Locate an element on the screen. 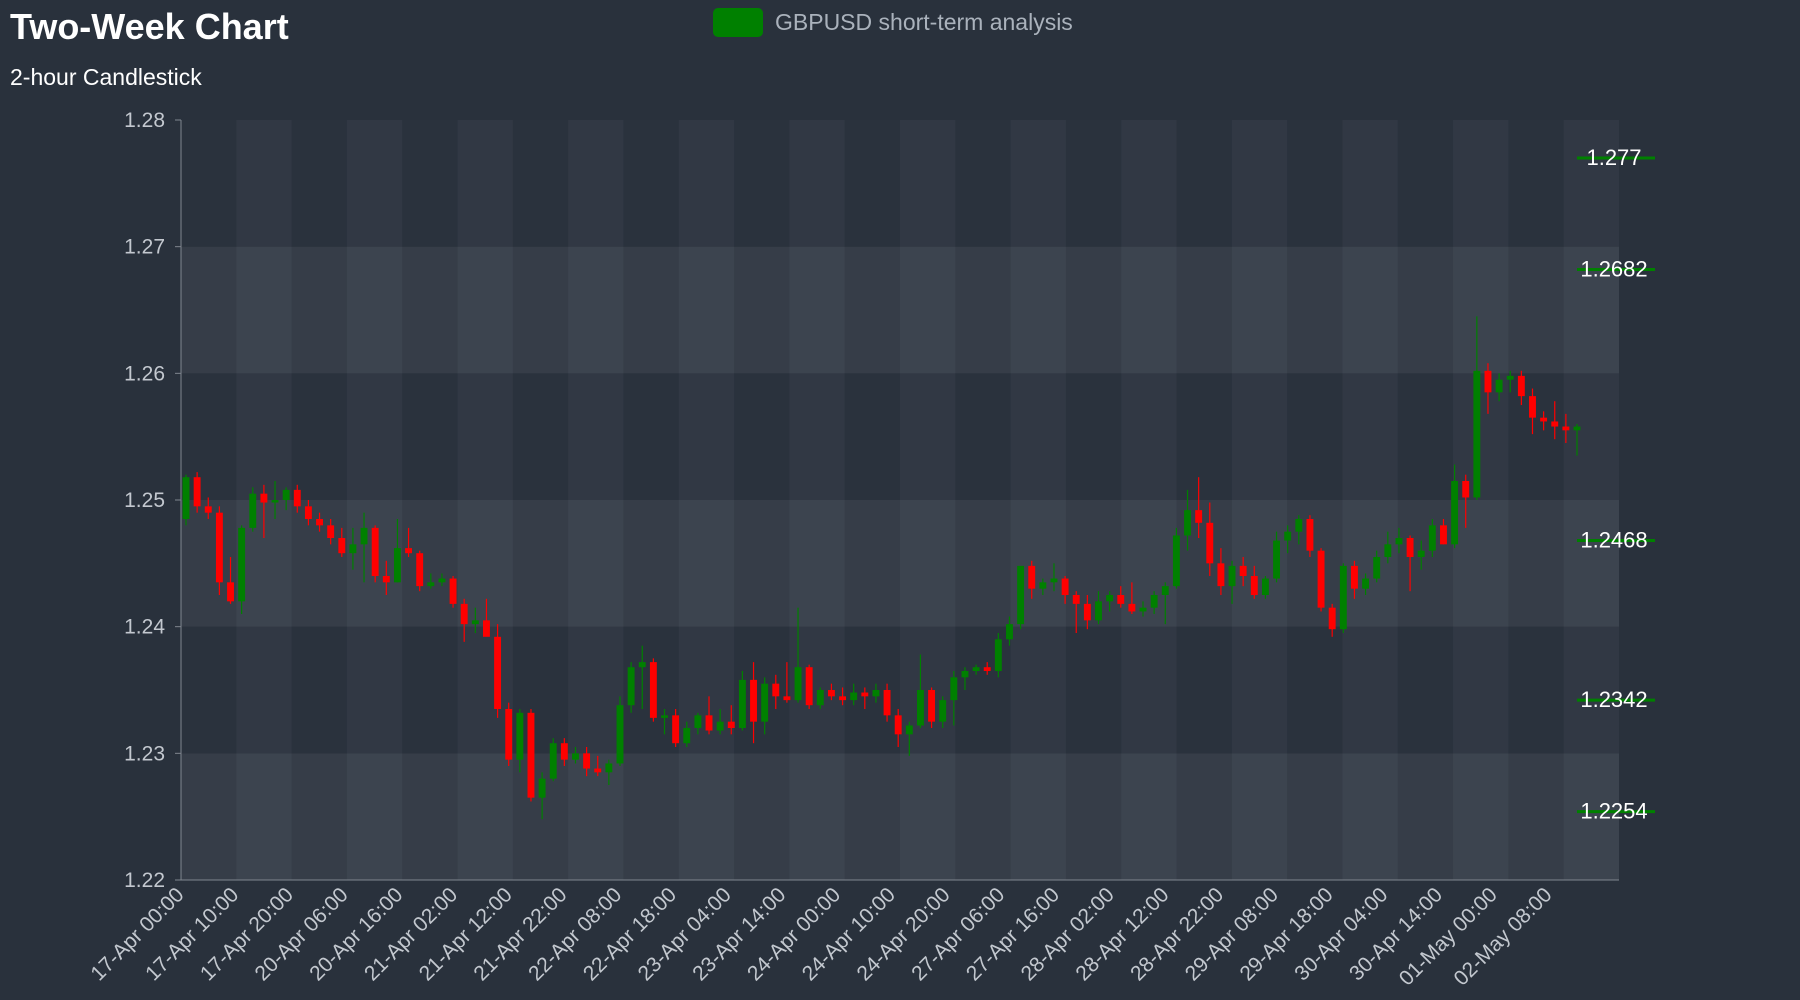 This screenshot has width=1800, height=1000. x-tick-label: 17-Apr 00:00 is located at coordinates (137, 934).